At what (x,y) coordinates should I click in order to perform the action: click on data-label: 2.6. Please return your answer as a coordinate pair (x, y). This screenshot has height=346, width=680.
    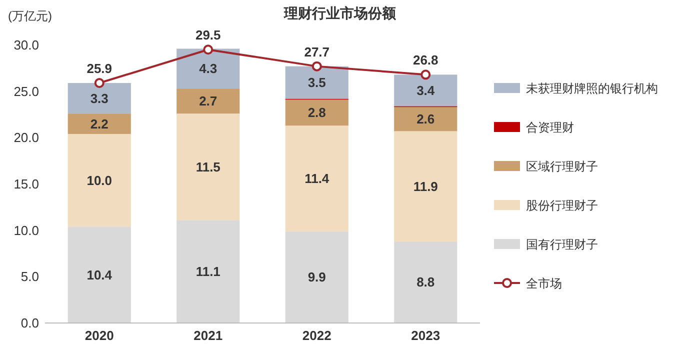
    Looking at the image, I should click on (425, 119).